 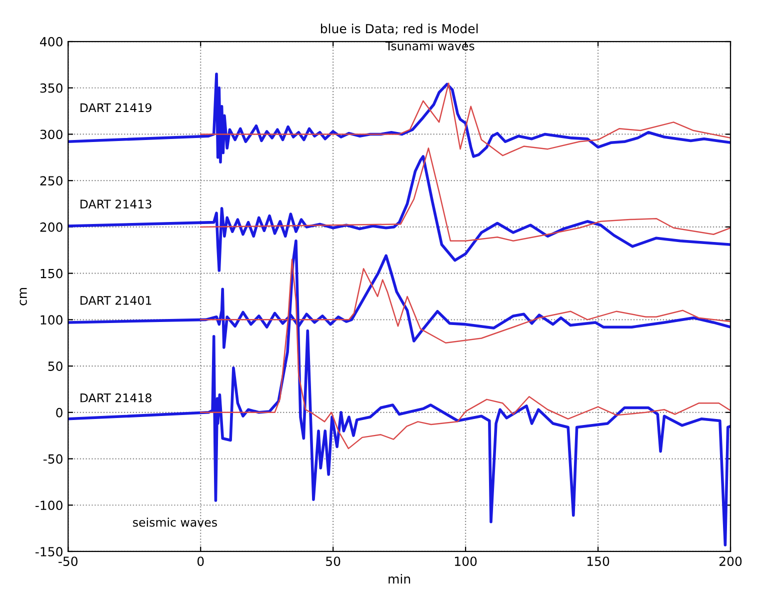 I want to click on y-tick-label: 100, so click(x=51, y=320).